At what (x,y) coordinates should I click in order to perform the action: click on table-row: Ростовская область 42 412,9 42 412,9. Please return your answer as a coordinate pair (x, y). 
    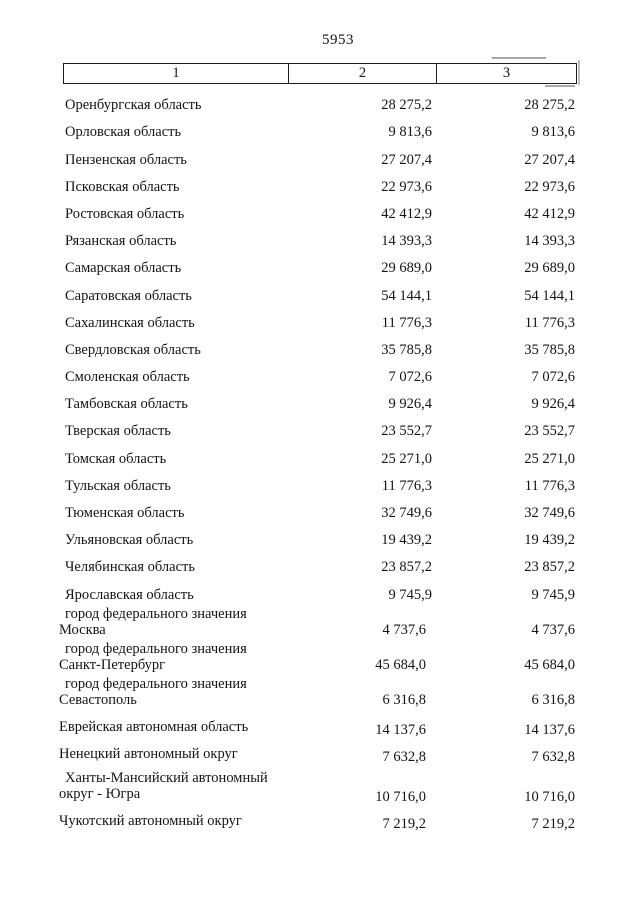
    Looking at the image, I should click on (320, 210).